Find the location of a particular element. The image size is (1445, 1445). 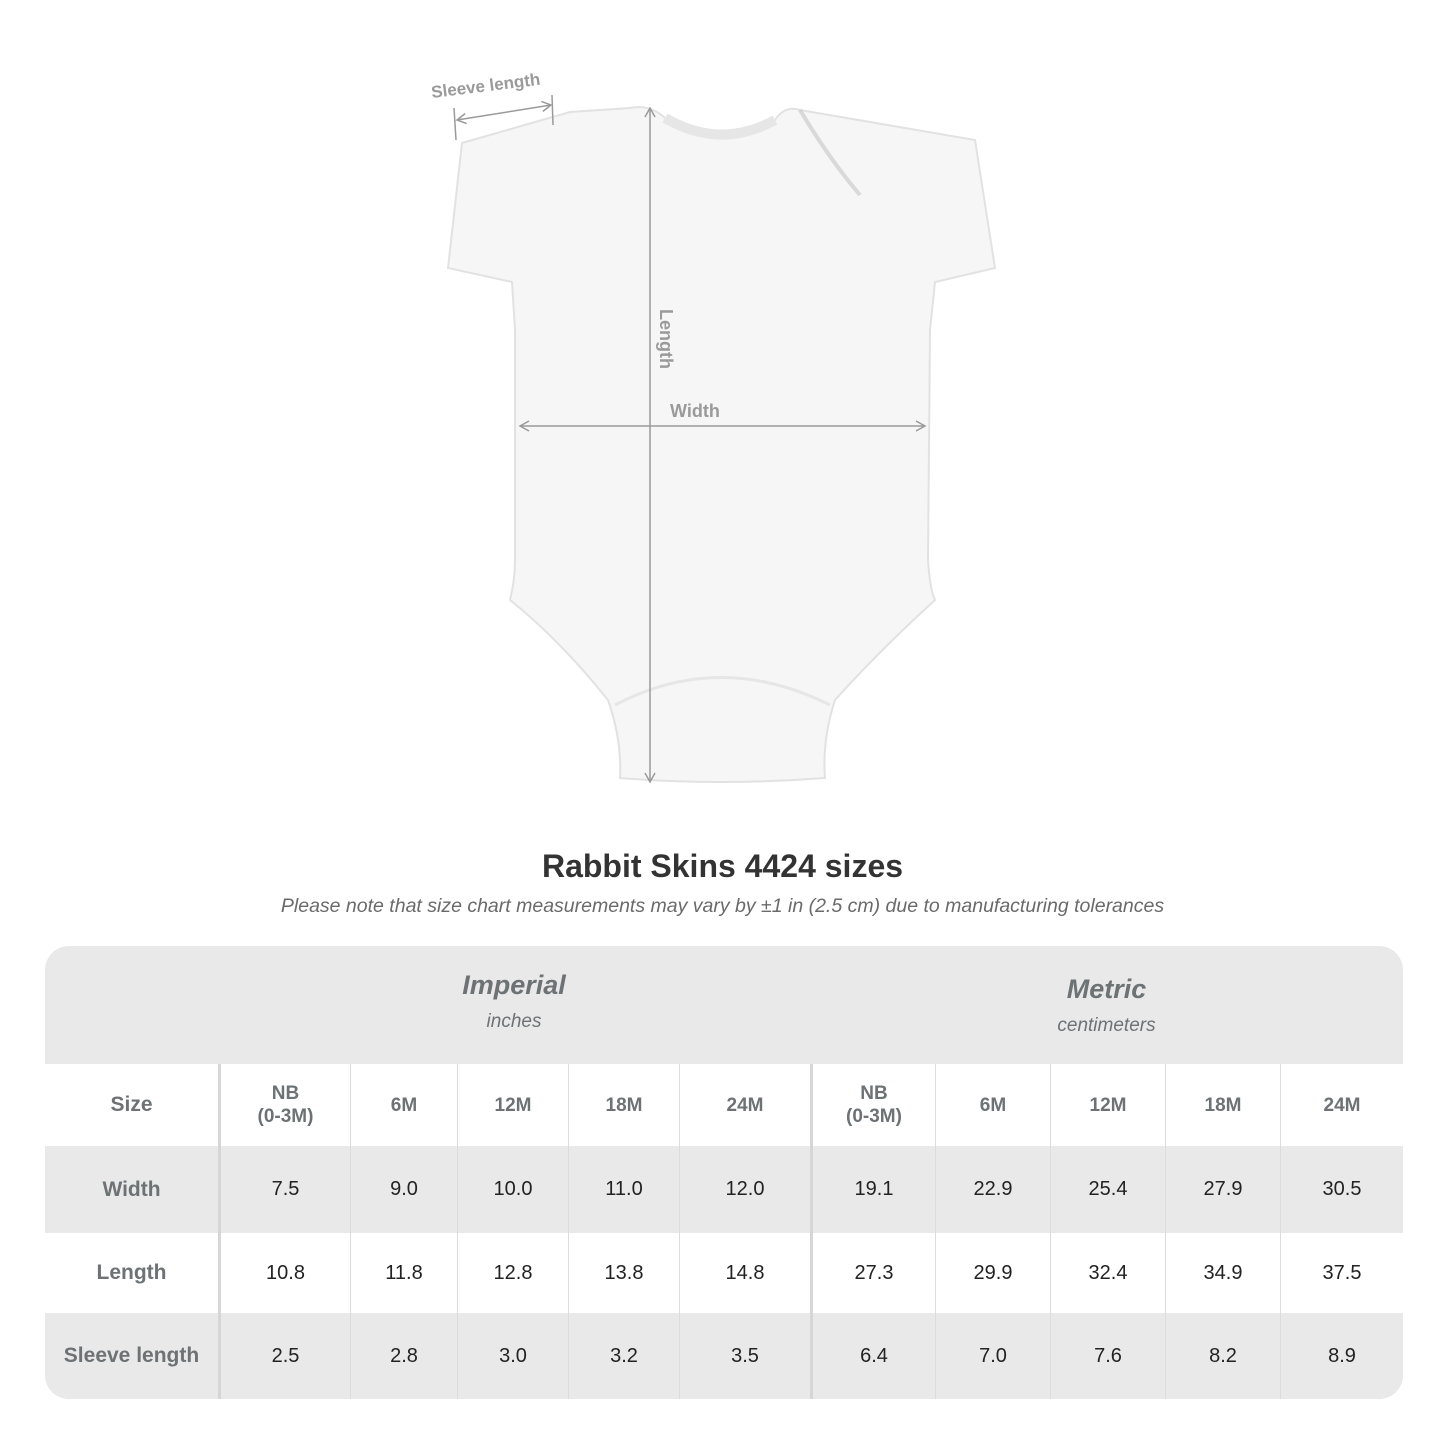

imperial-unit: inches is located at coordinates (514, 1021).